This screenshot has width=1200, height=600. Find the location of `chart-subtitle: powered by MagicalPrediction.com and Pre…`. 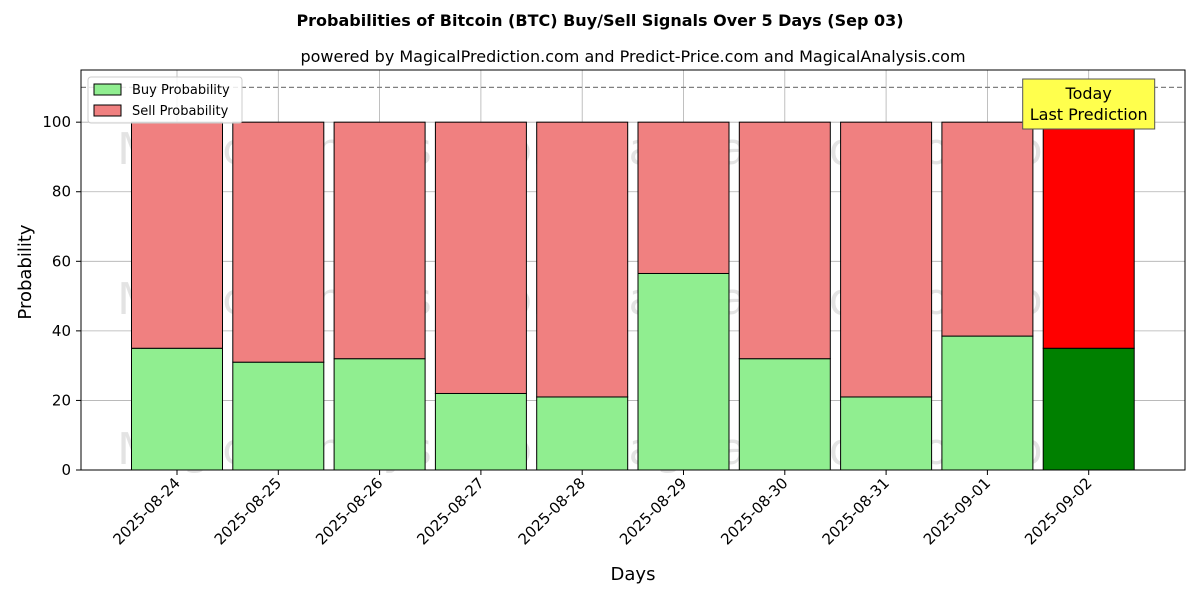

chart-subtitle: powered by MagicalPrediction.com and Pre… is located at coordinates (632, 56).